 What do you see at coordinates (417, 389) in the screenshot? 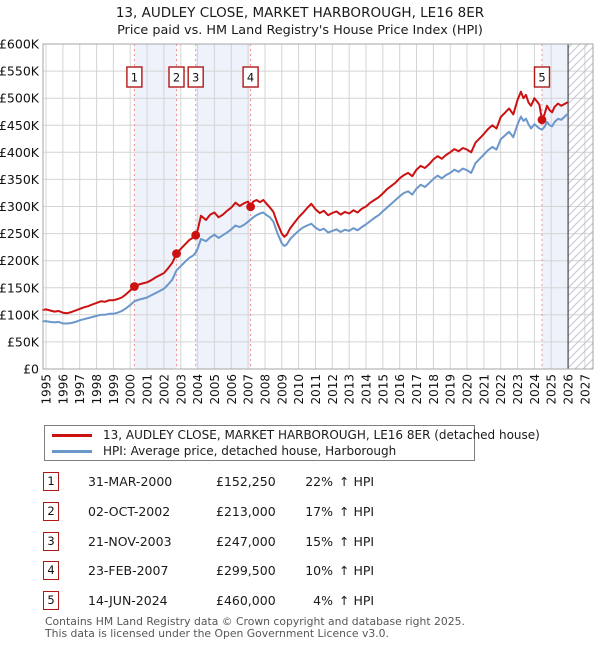
I see `svg-text: 2017` at bounding box center [417, 389].